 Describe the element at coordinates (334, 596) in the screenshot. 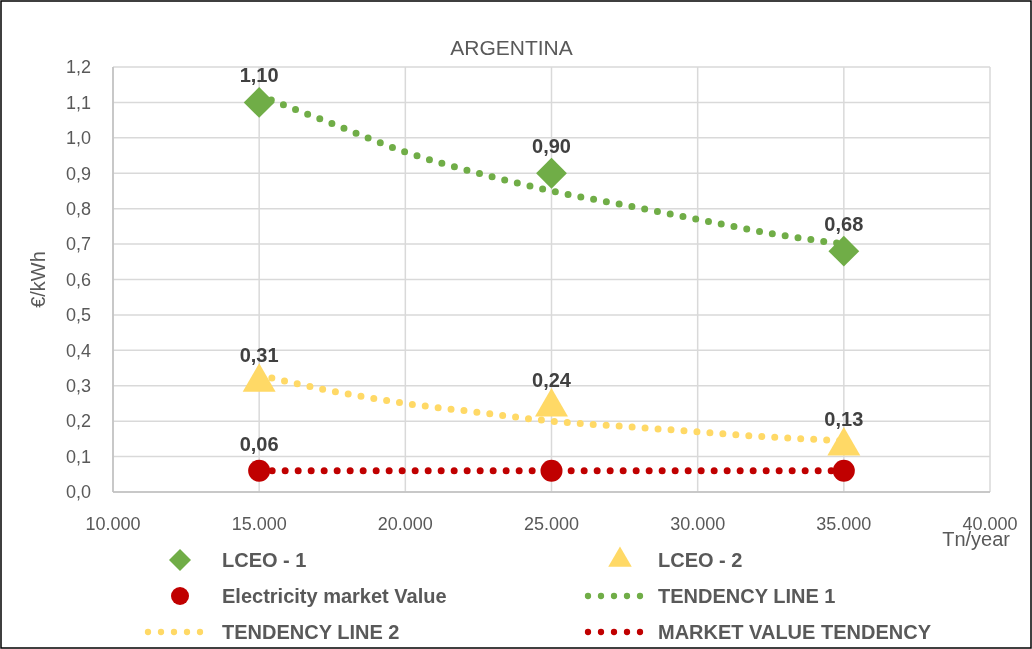

I see `legend-label: Electricity market Value` at that location.